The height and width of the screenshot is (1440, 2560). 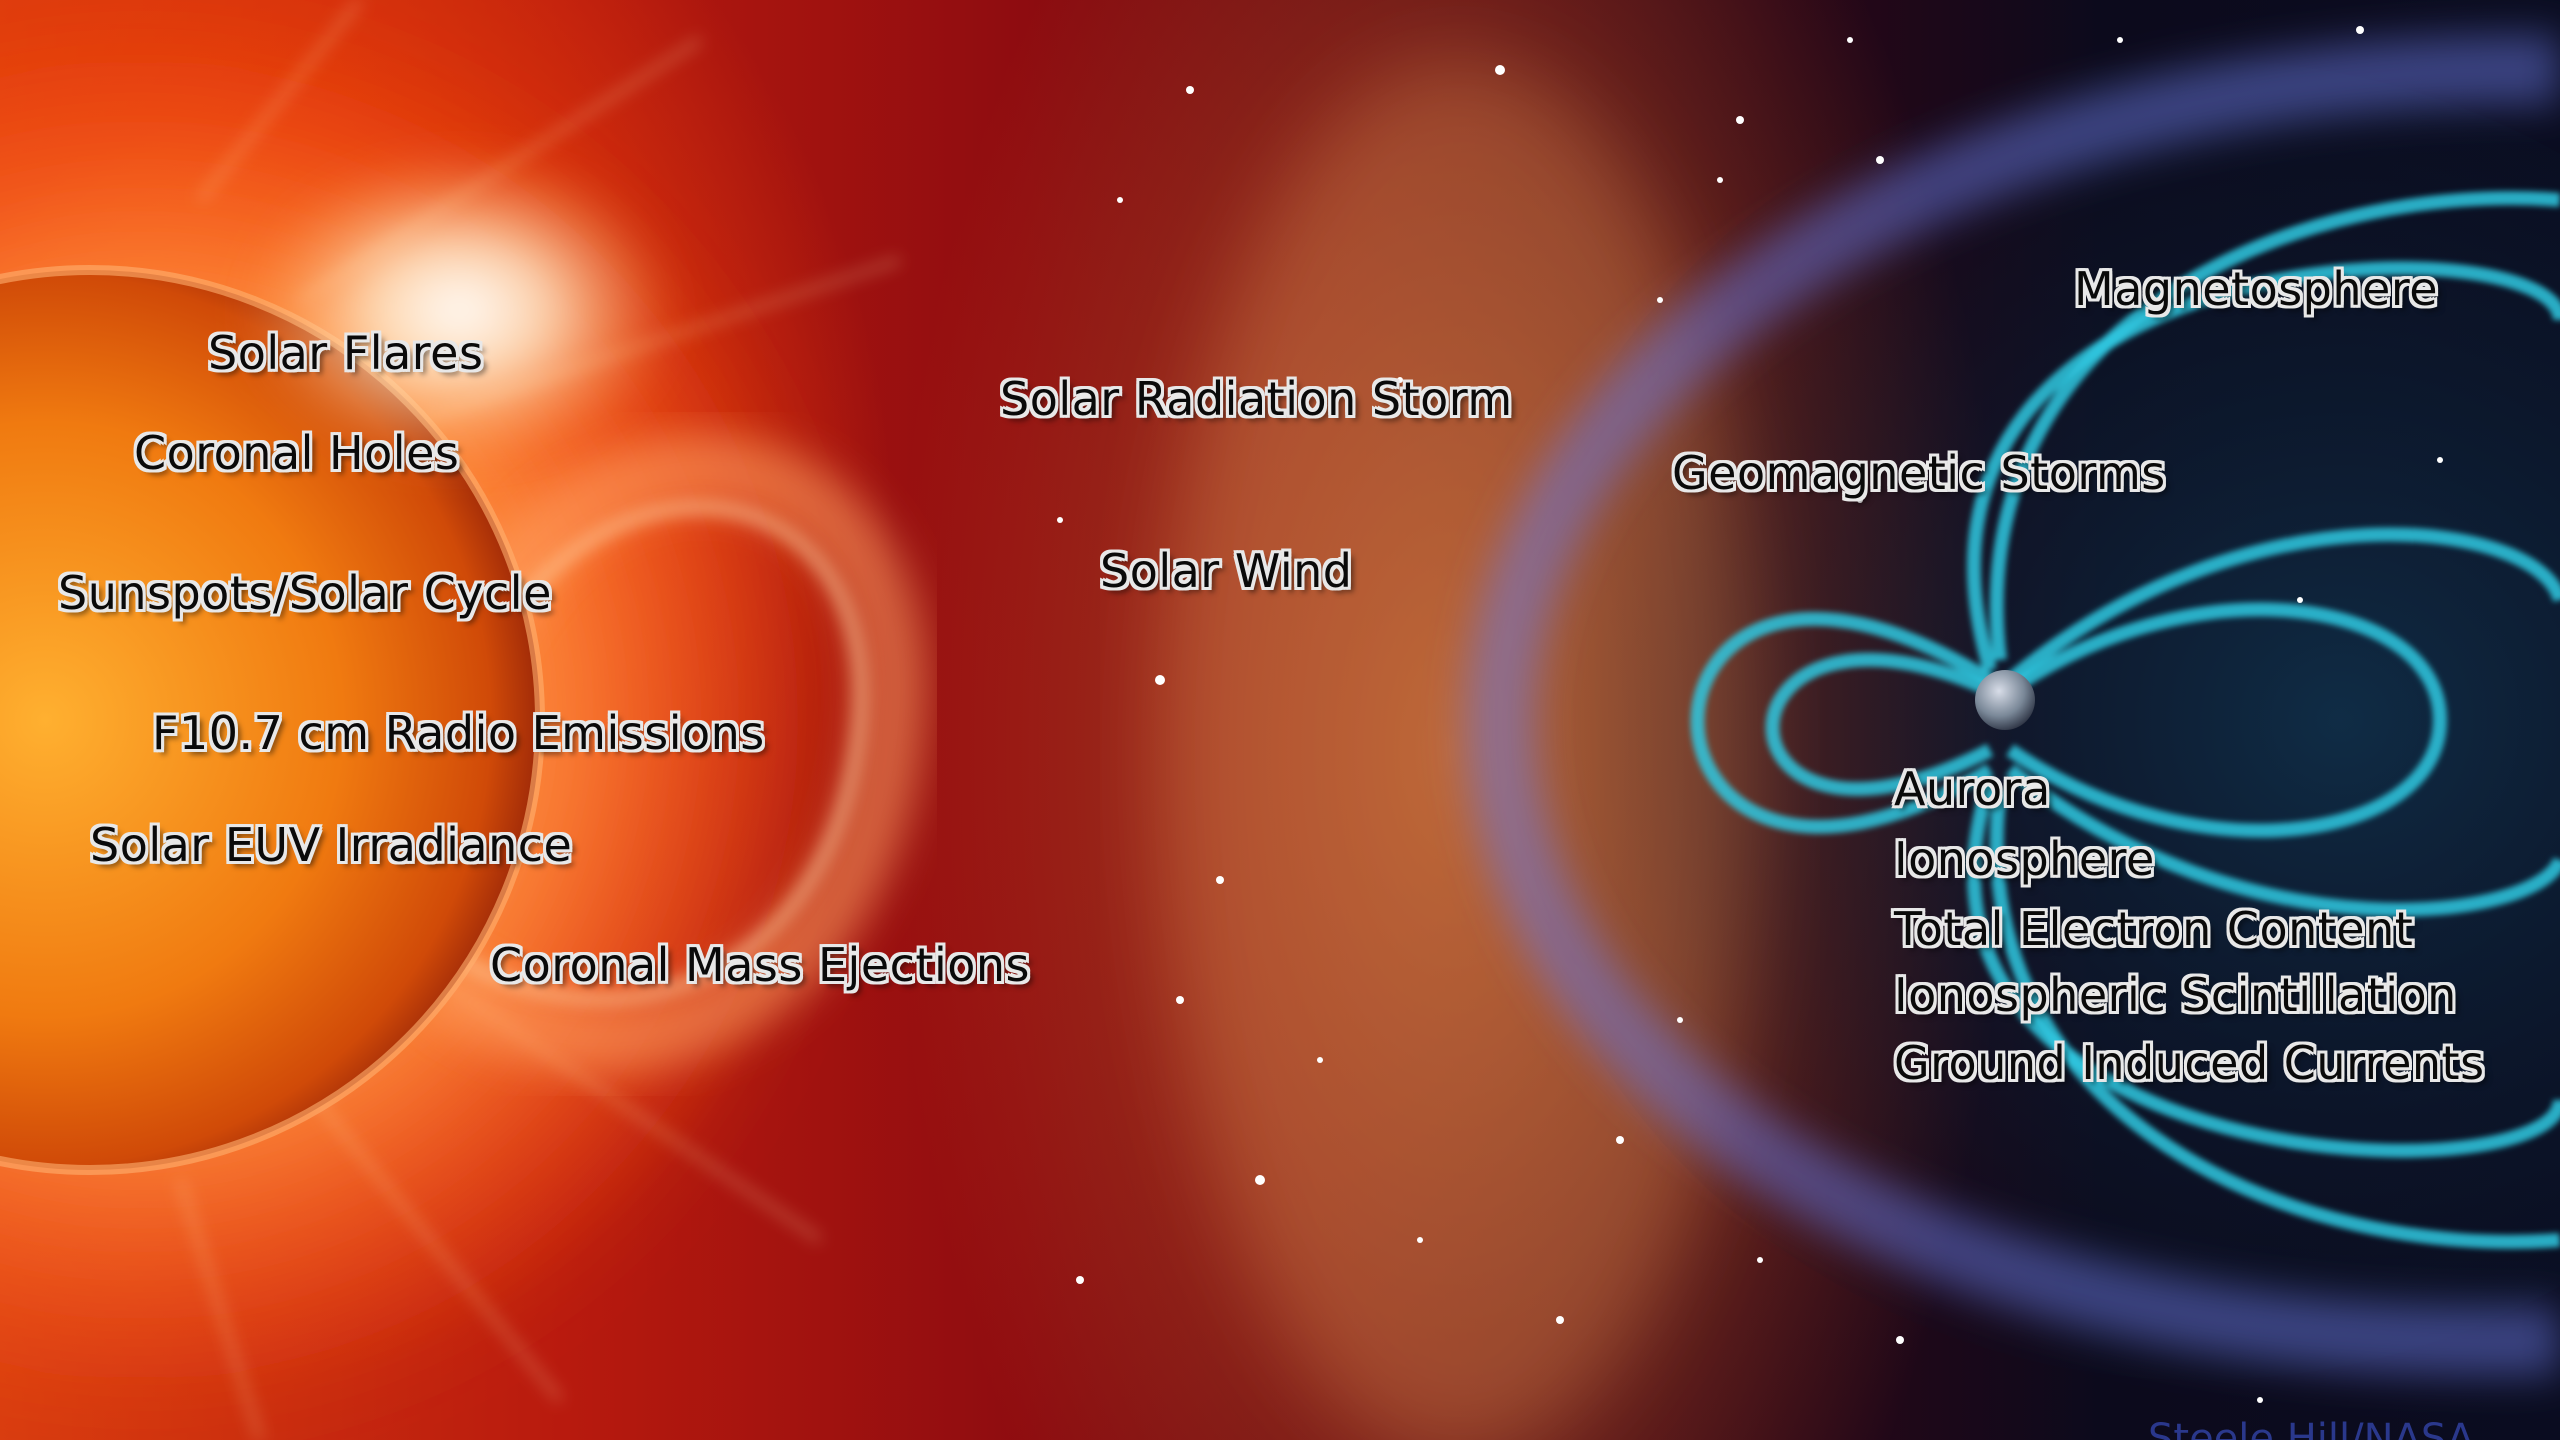 I want to click on label-coronal-holes: Coronal Holes, so click(x=297, y=453).